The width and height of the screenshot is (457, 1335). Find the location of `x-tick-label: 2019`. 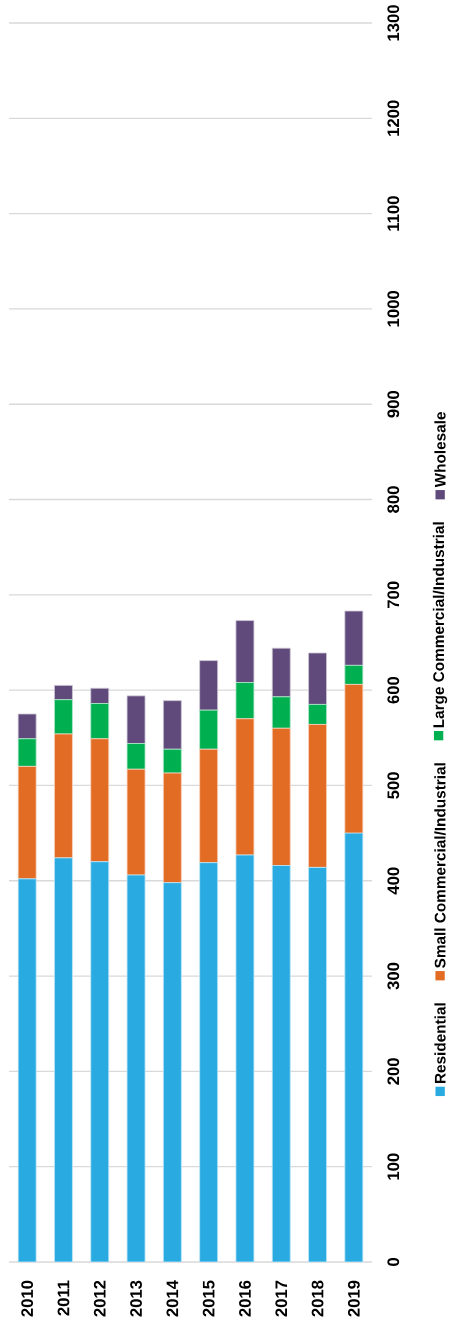

x-tick-label: 2019 is located at coordinates (353, 1298).